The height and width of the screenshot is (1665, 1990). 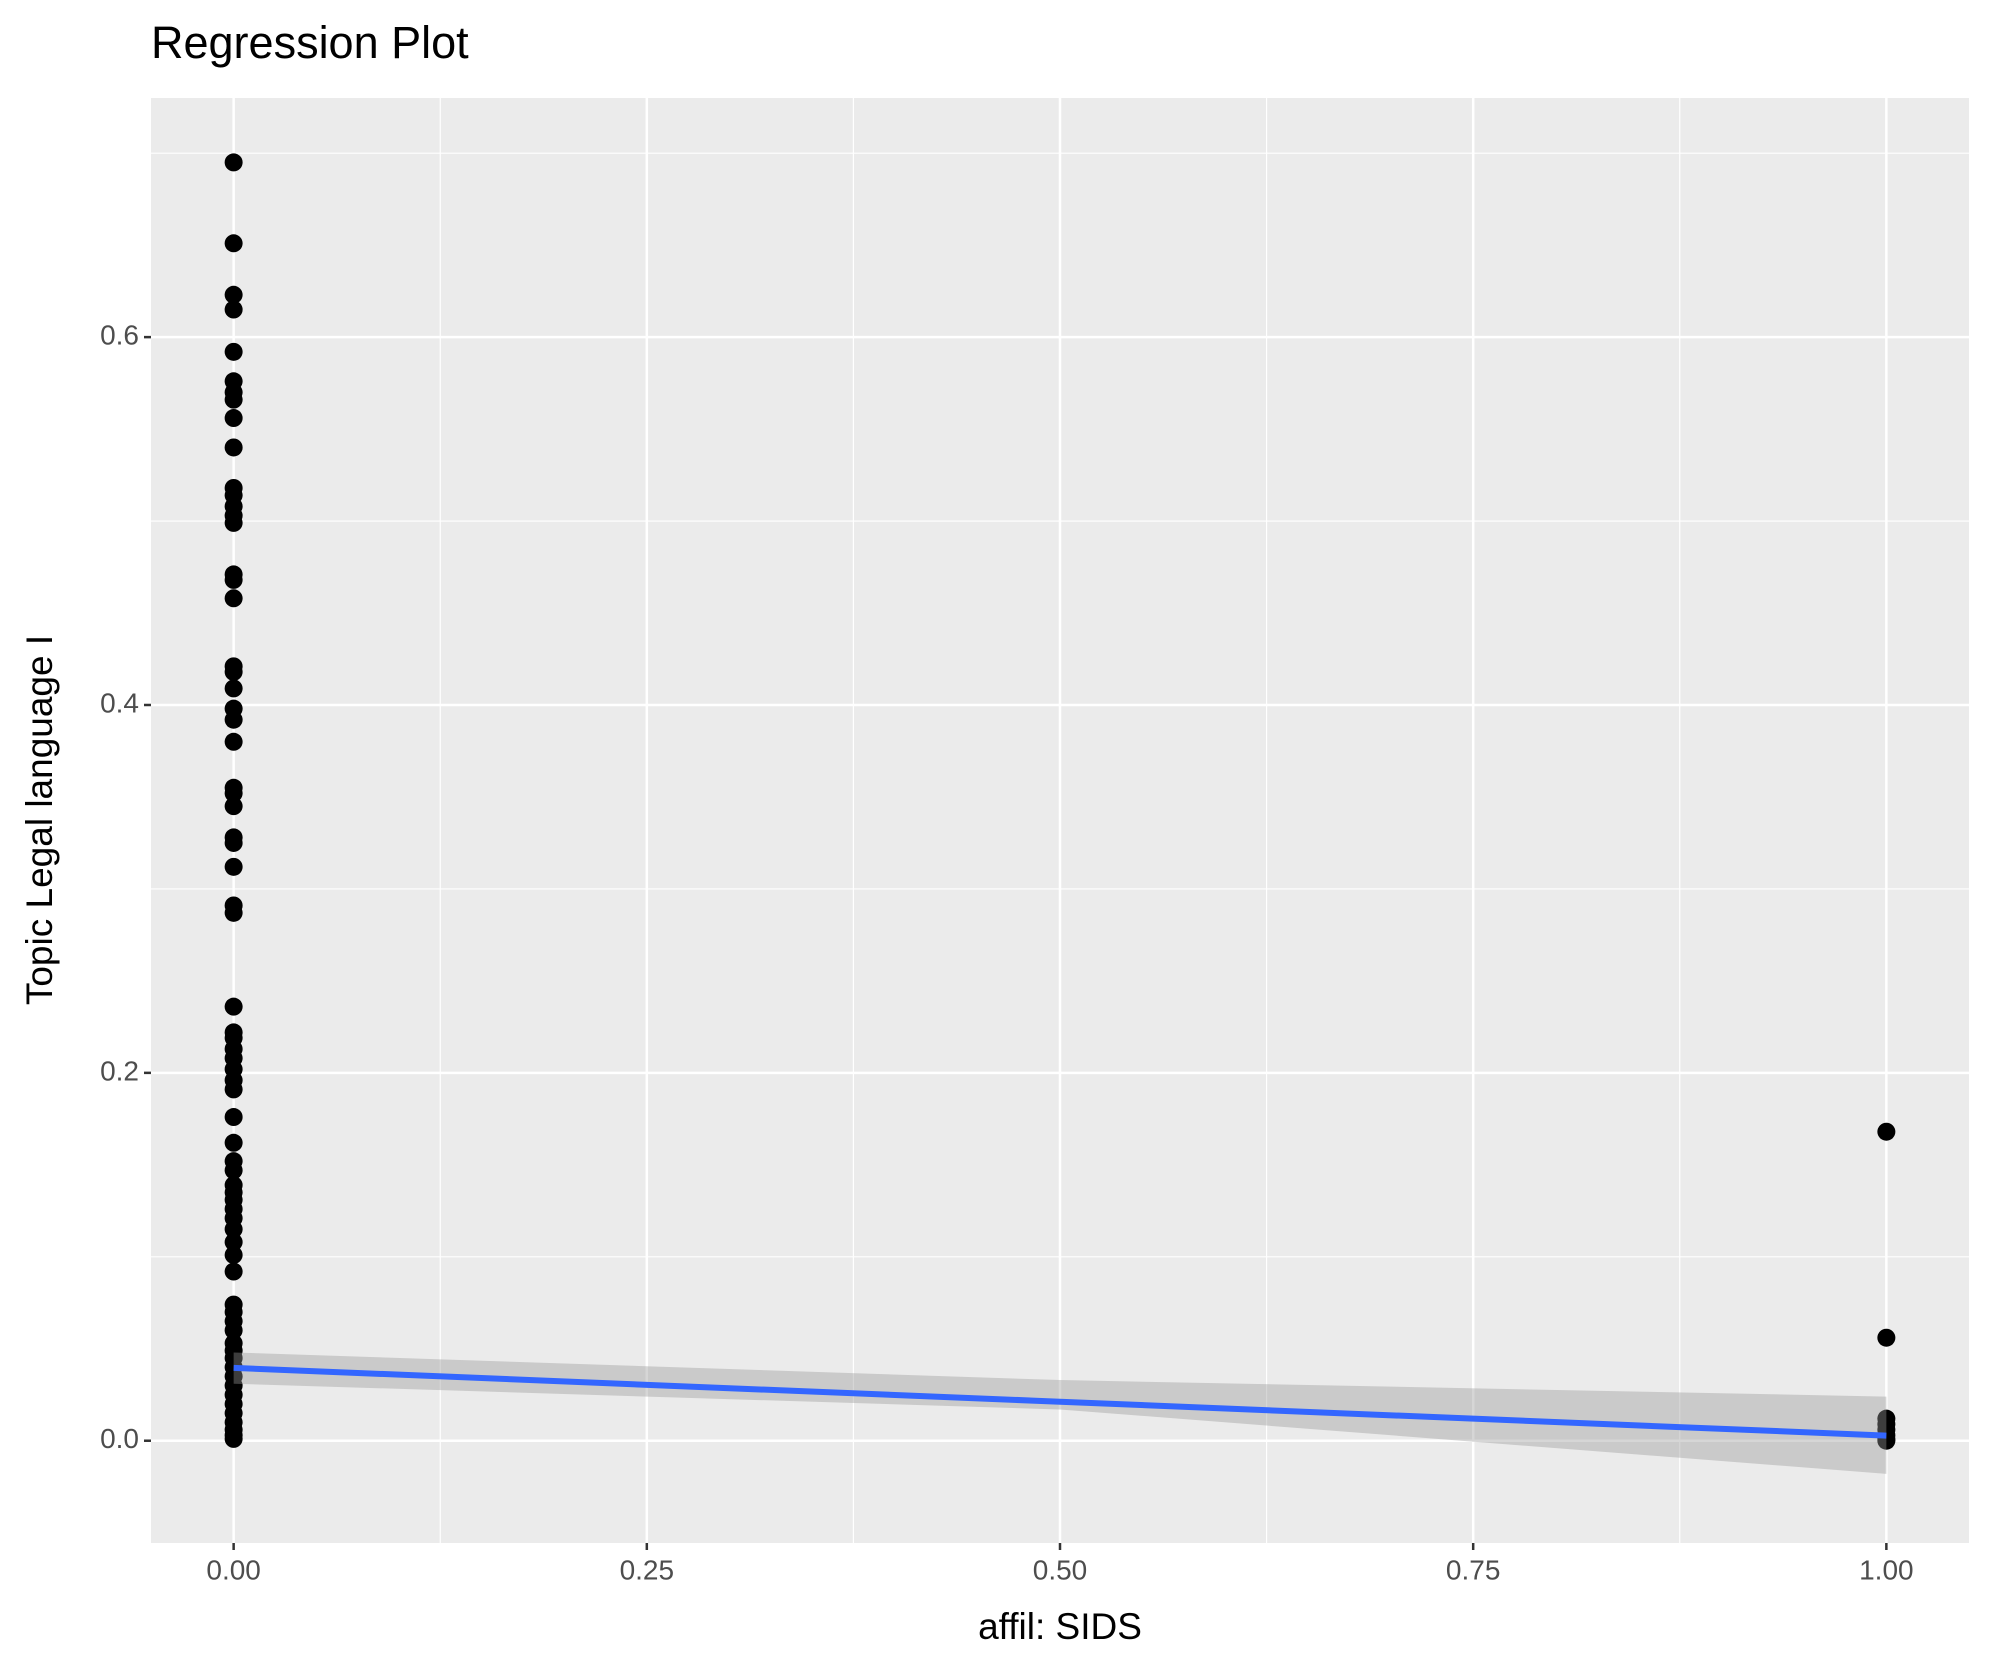 I want to click on x-tick-label: 1.00, so click(x=1886, y=1569).